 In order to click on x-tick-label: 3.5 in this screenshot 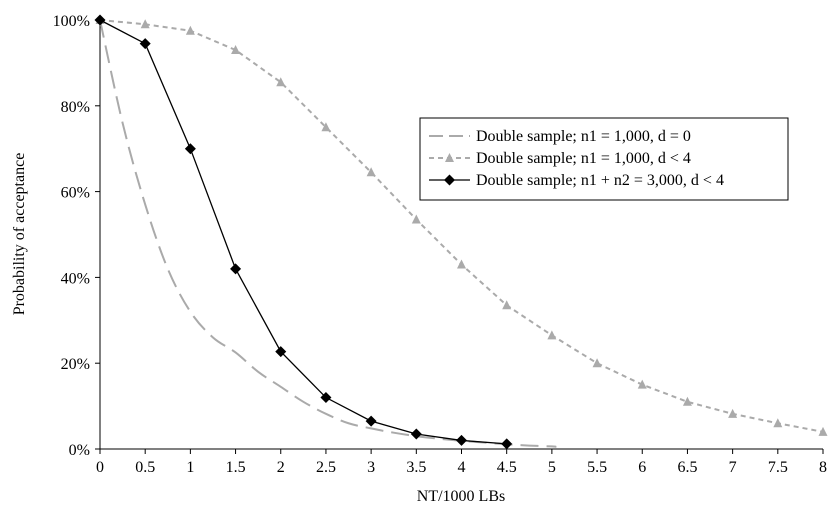, I will do `click(416, 467)`.